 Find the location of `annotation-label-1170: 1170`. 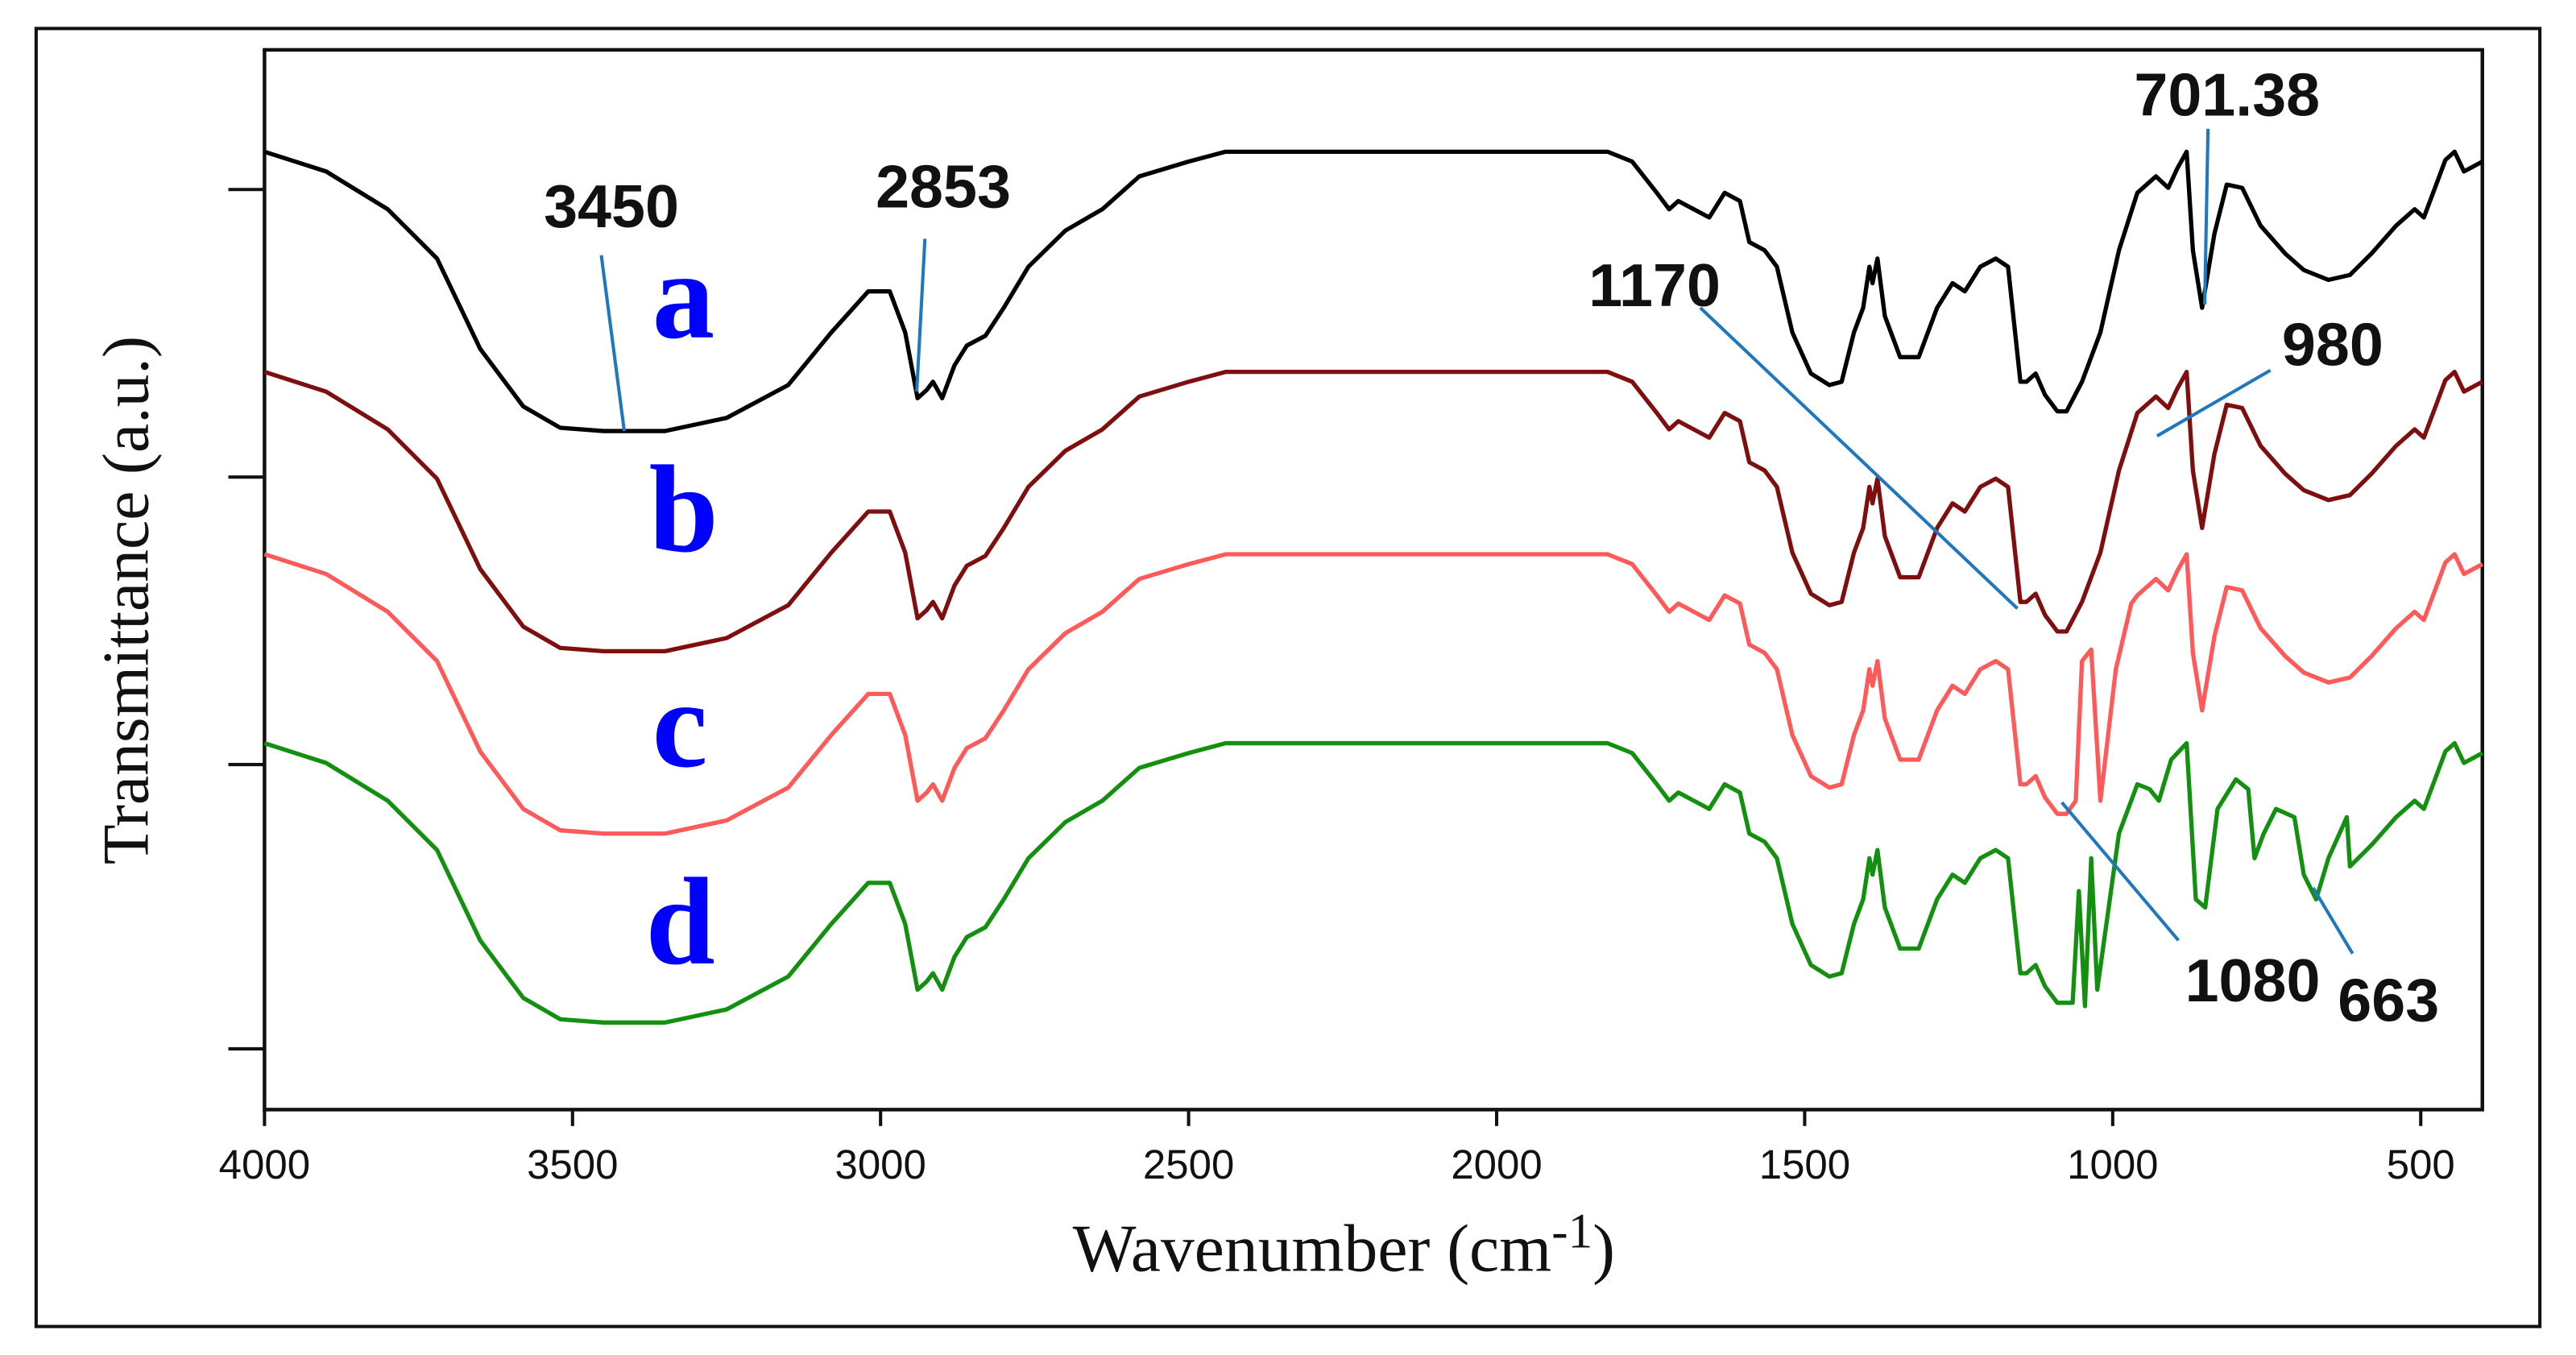

annotation-label-1170: 1170 is located at coordinates (1654, 285).